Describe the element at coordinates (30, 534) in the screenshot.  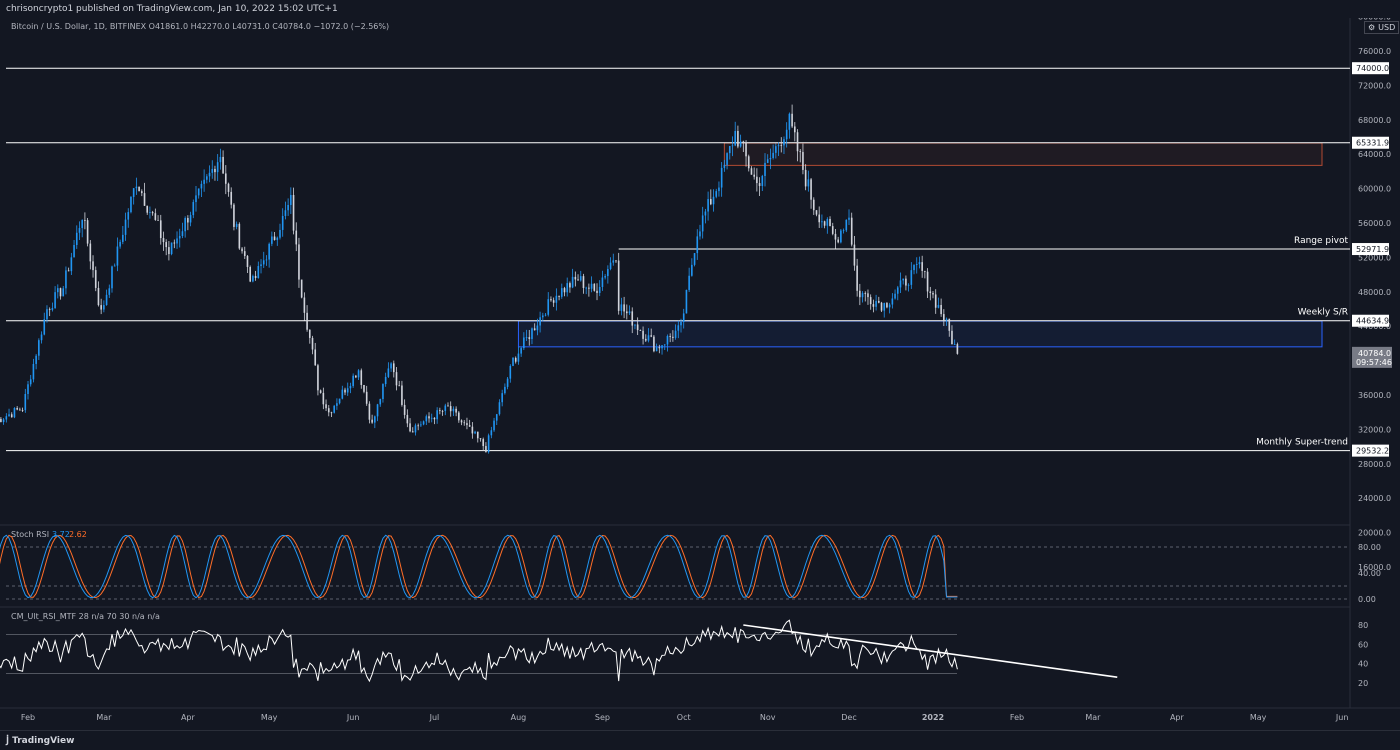
I see `stoch-legend-title: Stoch RSI` at that location.